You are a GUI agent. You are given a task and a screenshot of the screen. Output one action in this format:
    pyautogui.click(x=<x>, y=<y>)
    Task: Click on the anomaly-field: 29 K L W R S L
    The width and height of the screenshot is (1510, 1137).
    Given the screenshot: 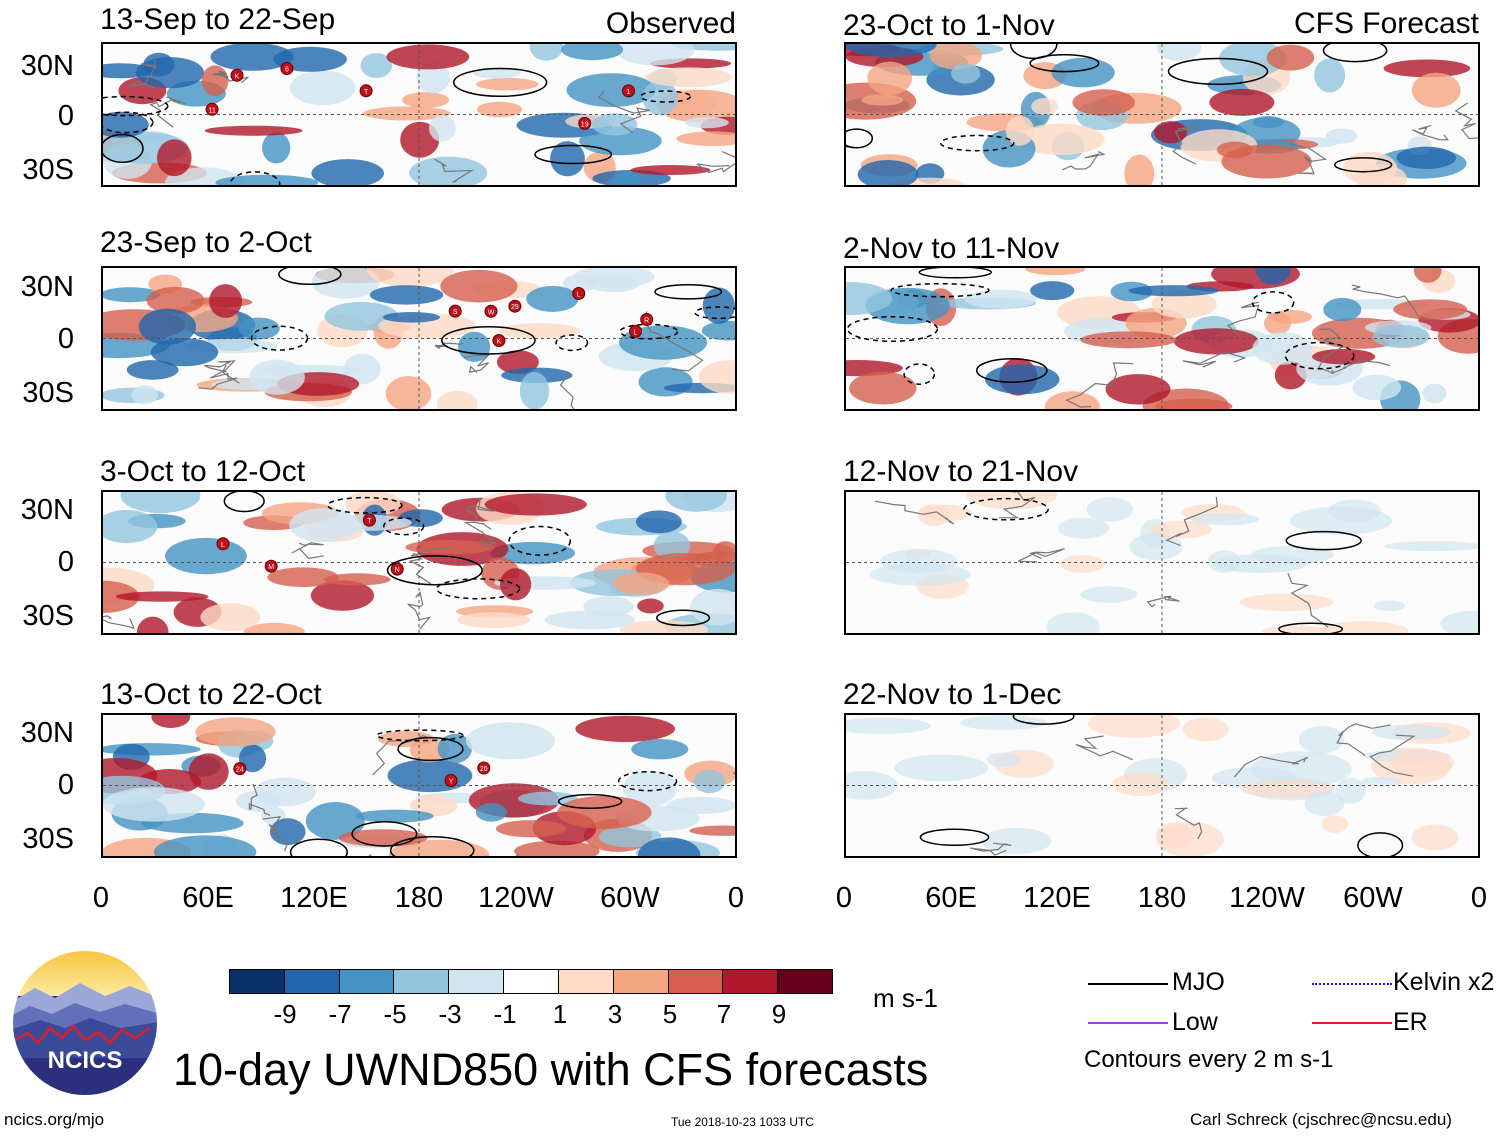 What is the action you would take?
    pyautogui.click(x=419, y=338)
    